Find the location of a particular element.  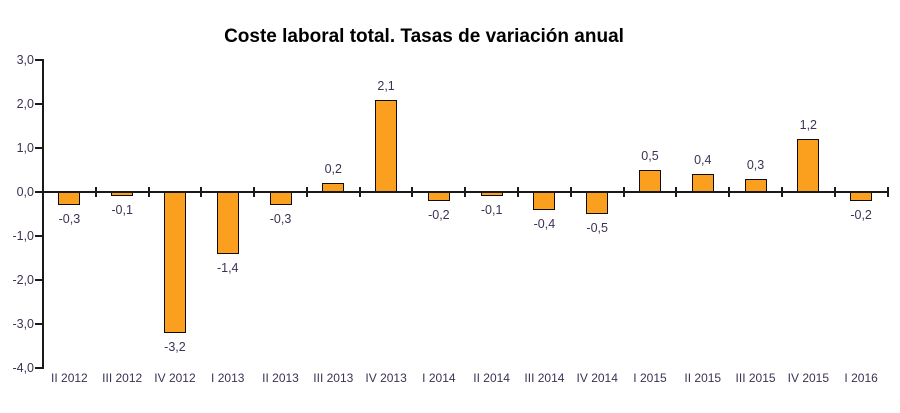

bar-value-label: 0,4 is located at coordinates (703, 160).